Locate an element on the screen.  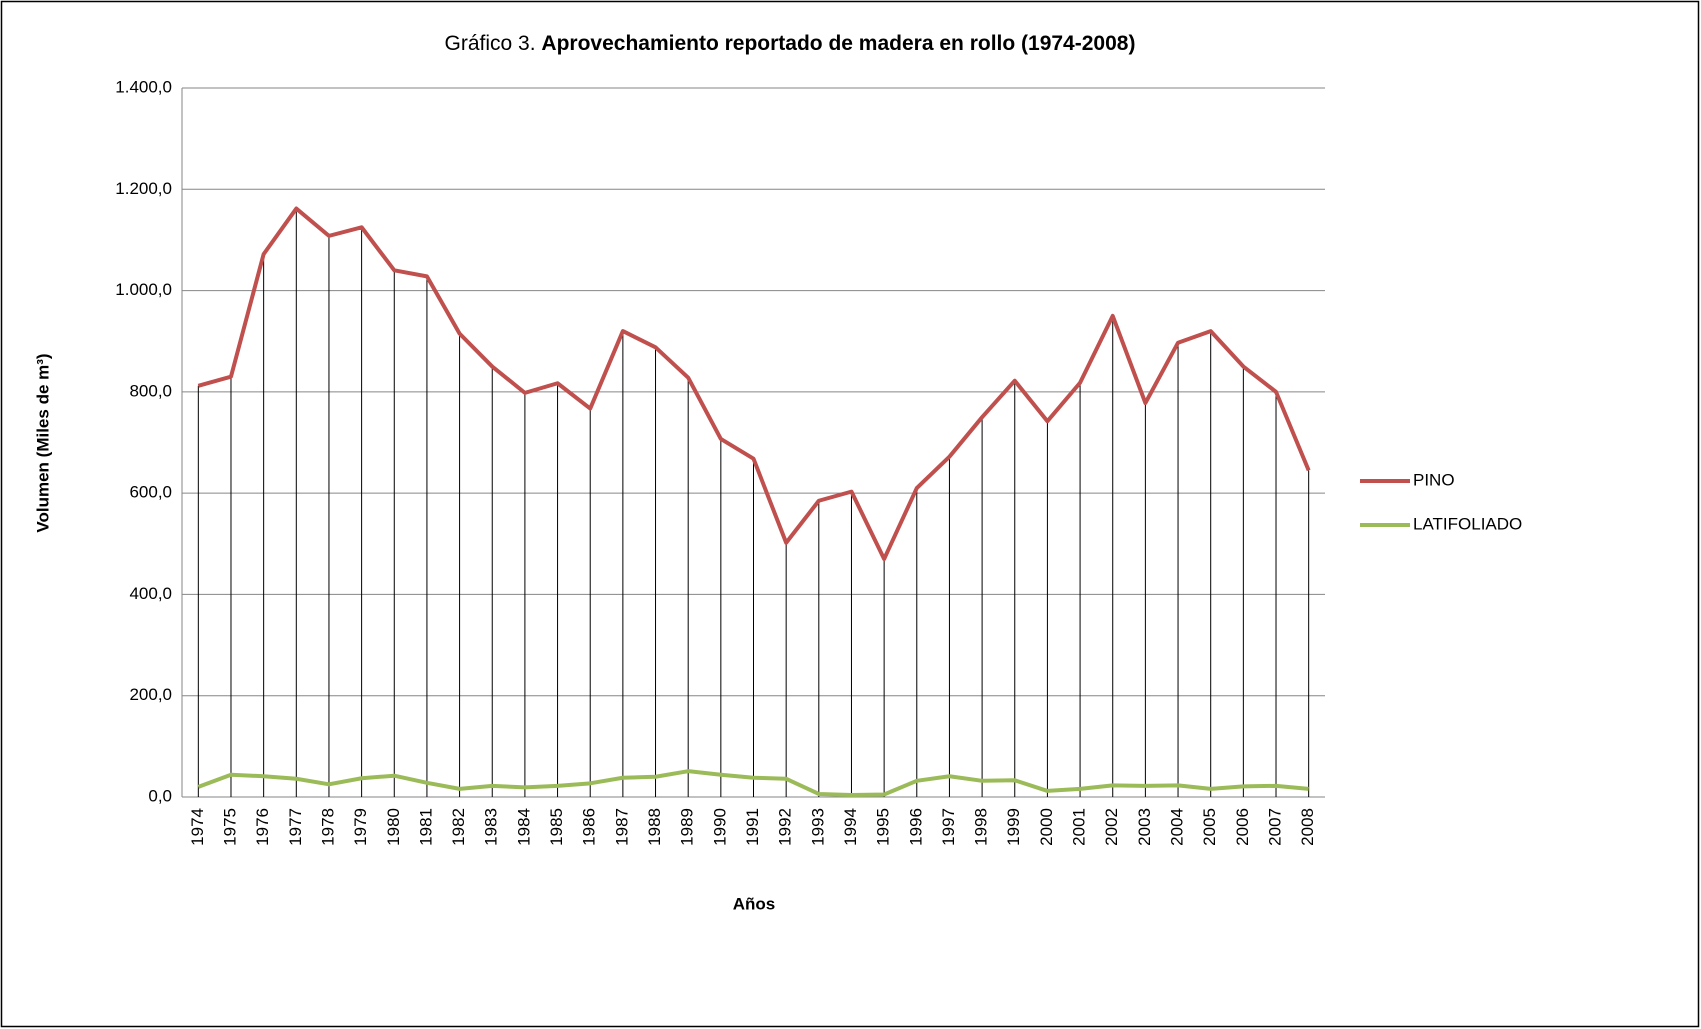
x-tick-label: 1995 is located at coordinates (883, 827).